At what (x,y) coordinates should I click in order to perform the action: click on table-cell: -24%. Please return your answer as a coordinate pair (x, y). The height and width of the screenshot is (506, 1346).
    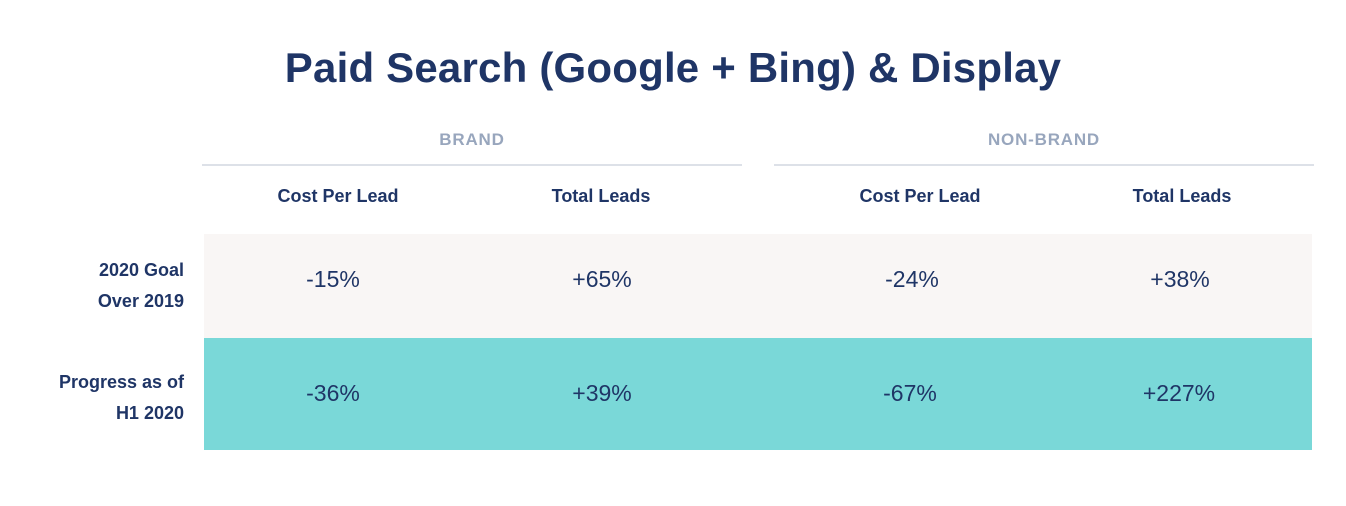
    Looking at the image, I should click on (912, 279).